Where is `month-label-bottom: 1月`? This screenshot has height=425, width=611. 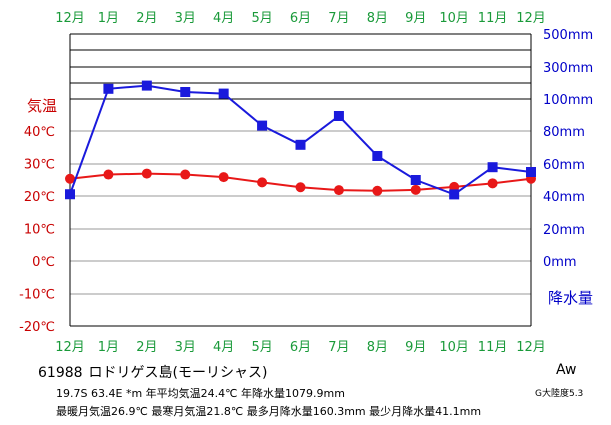
month-label-bottom: 1月 is located at coordinates (108, 347).